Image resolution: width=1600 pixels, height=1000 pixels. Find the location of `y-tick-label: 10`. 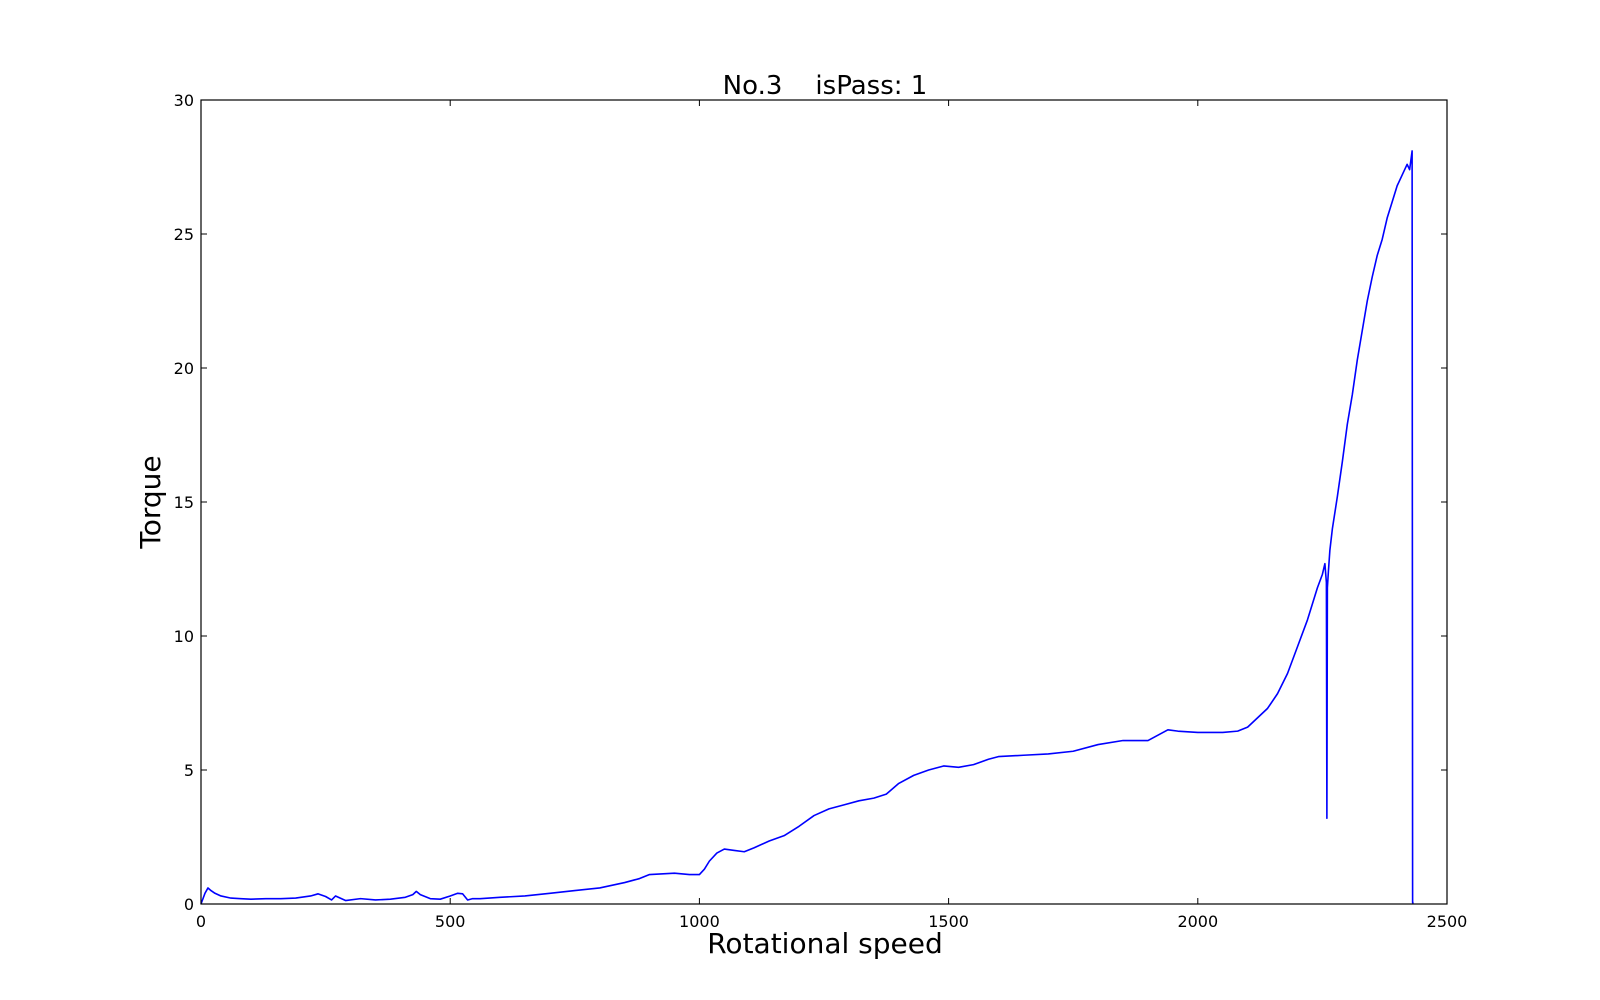

y-tick-label: 10 is located at coordinates (184, 636).